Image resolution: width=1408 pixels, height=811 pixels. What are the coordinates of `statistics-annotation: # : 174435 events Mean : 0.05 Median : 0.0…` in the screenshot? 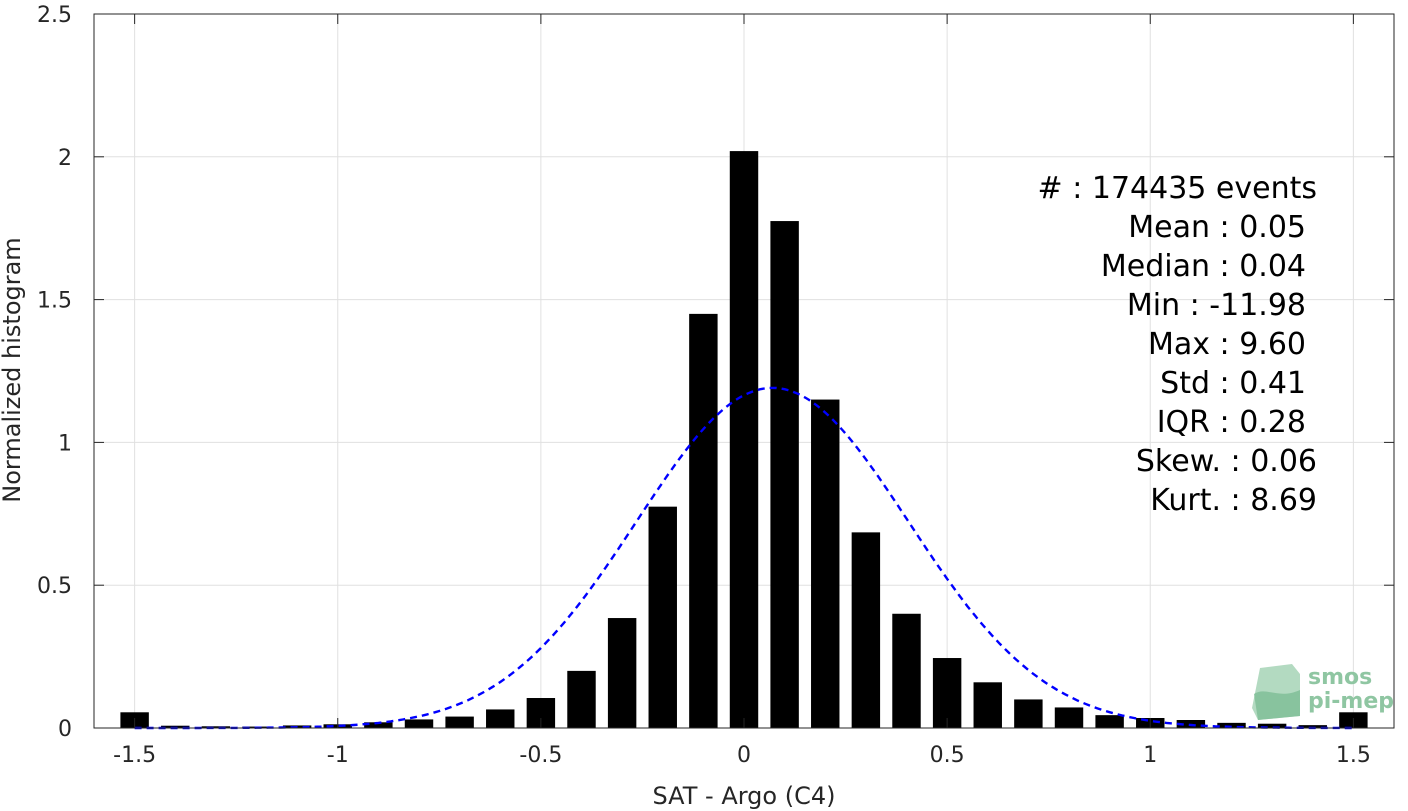 It's located at (1177, 344).